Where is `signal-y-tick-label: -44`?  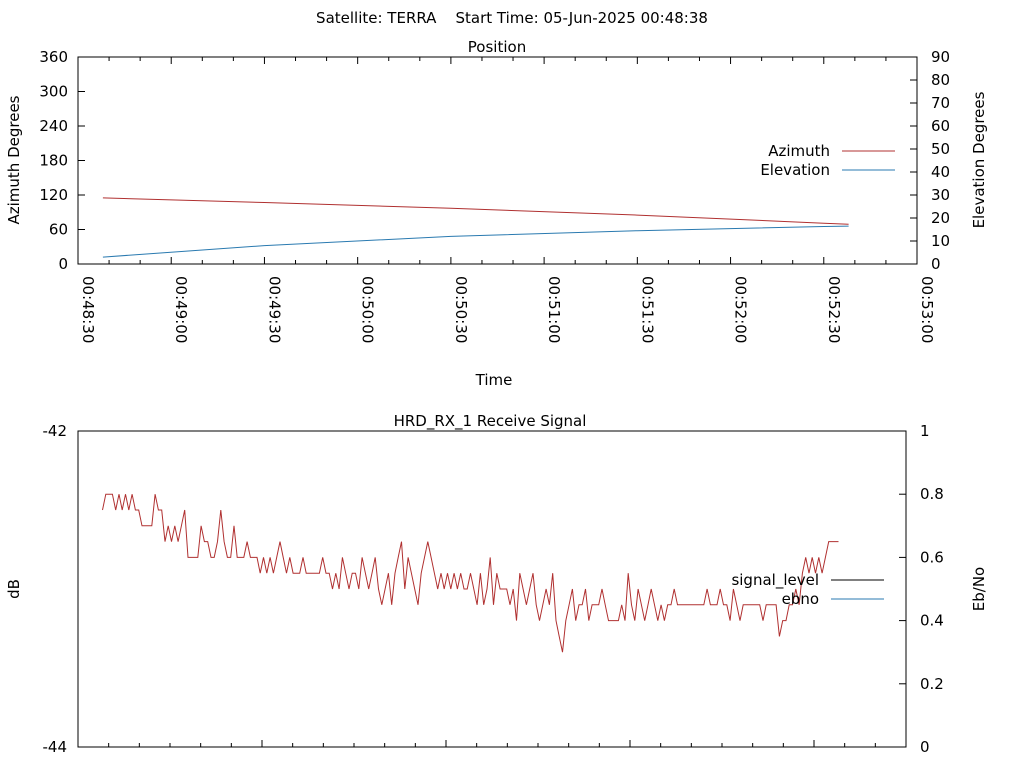
signal-y-tick-label: -44 is located at coordinates (55, 747).